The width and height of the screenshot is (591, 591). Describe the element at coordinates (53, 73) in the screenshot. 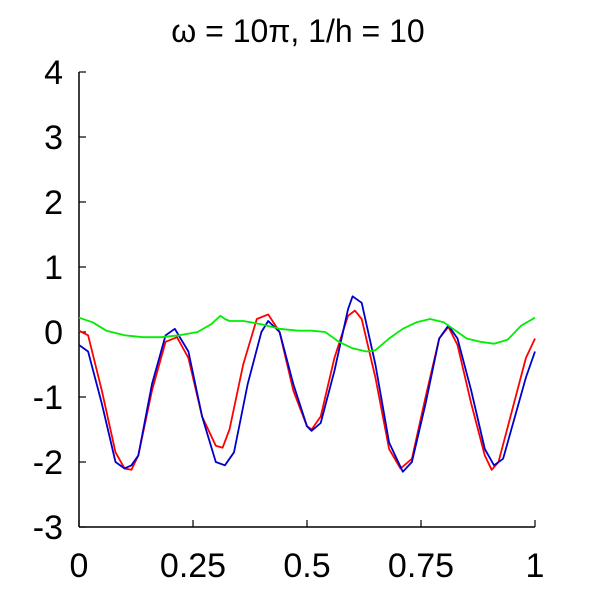

I see `y-tick-label: 4` at that location.